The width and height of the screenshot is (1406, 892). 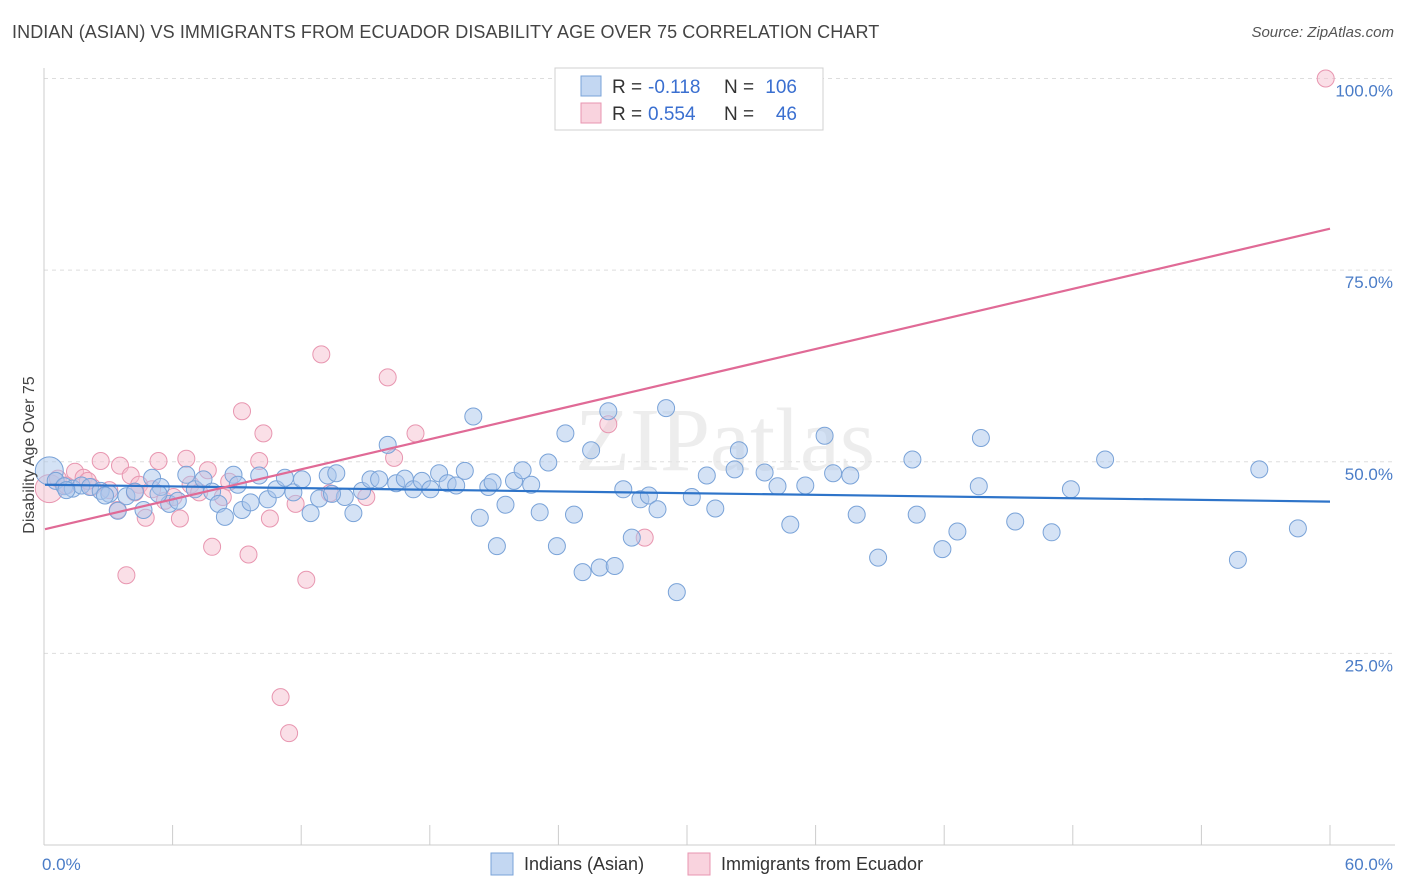 I want to click on legend-bottom: Indians (Asian) Immigrants from Ecuador, so click(x=706, y=864).